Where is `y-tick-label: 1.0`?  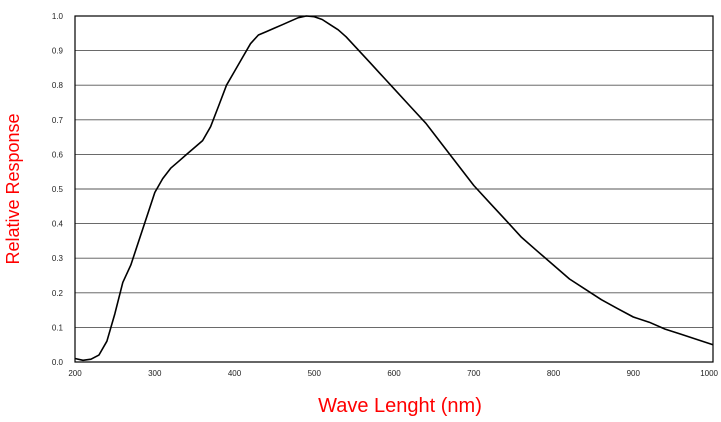
y-tick-label: 1.0 is located at coordinates (58, 16).